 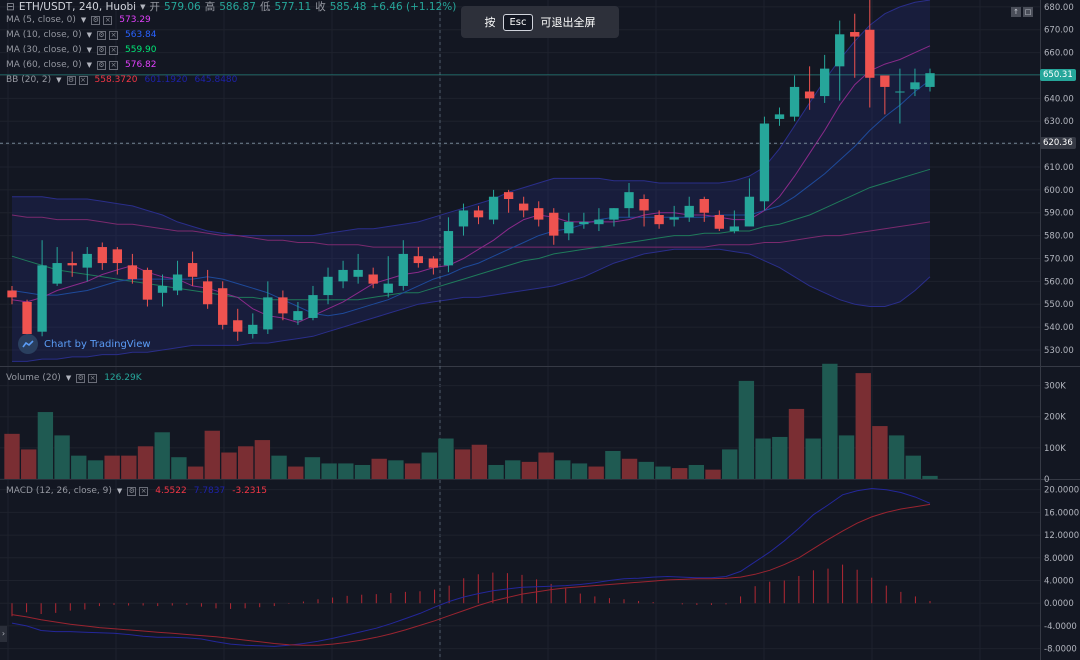 What do you see at coordinates (237, 6) in the screenshot?
I see `high-value: 586.87` at bounding box center [237, 6].